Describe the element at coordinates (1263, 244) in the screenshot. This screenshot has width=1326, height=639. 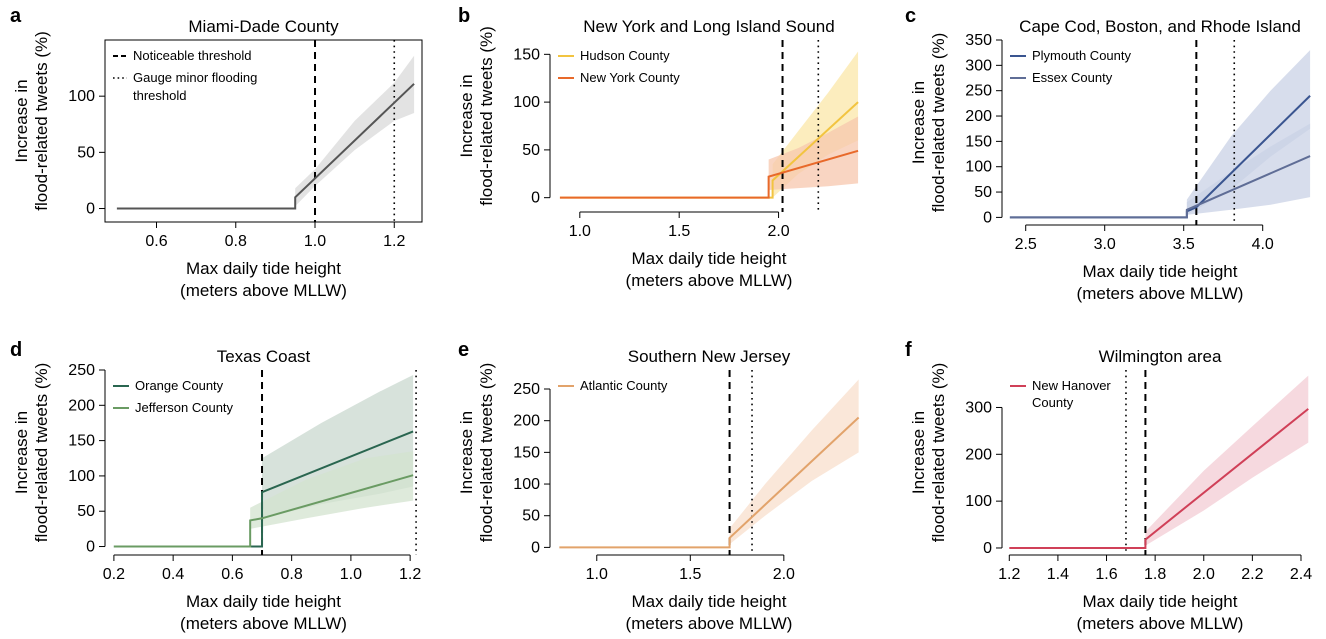
I see `x-tick-label: 4.0` at that location.